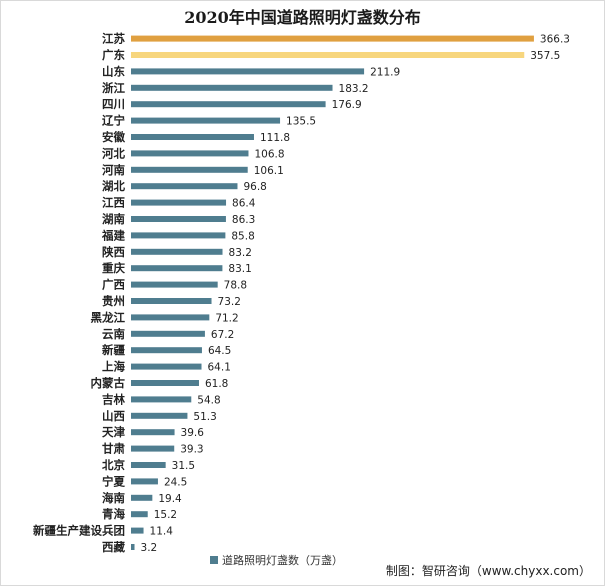  Describe the element at coordinates (108, 317) in the screenshot. I see `category-label: 黑龙江` at that location.